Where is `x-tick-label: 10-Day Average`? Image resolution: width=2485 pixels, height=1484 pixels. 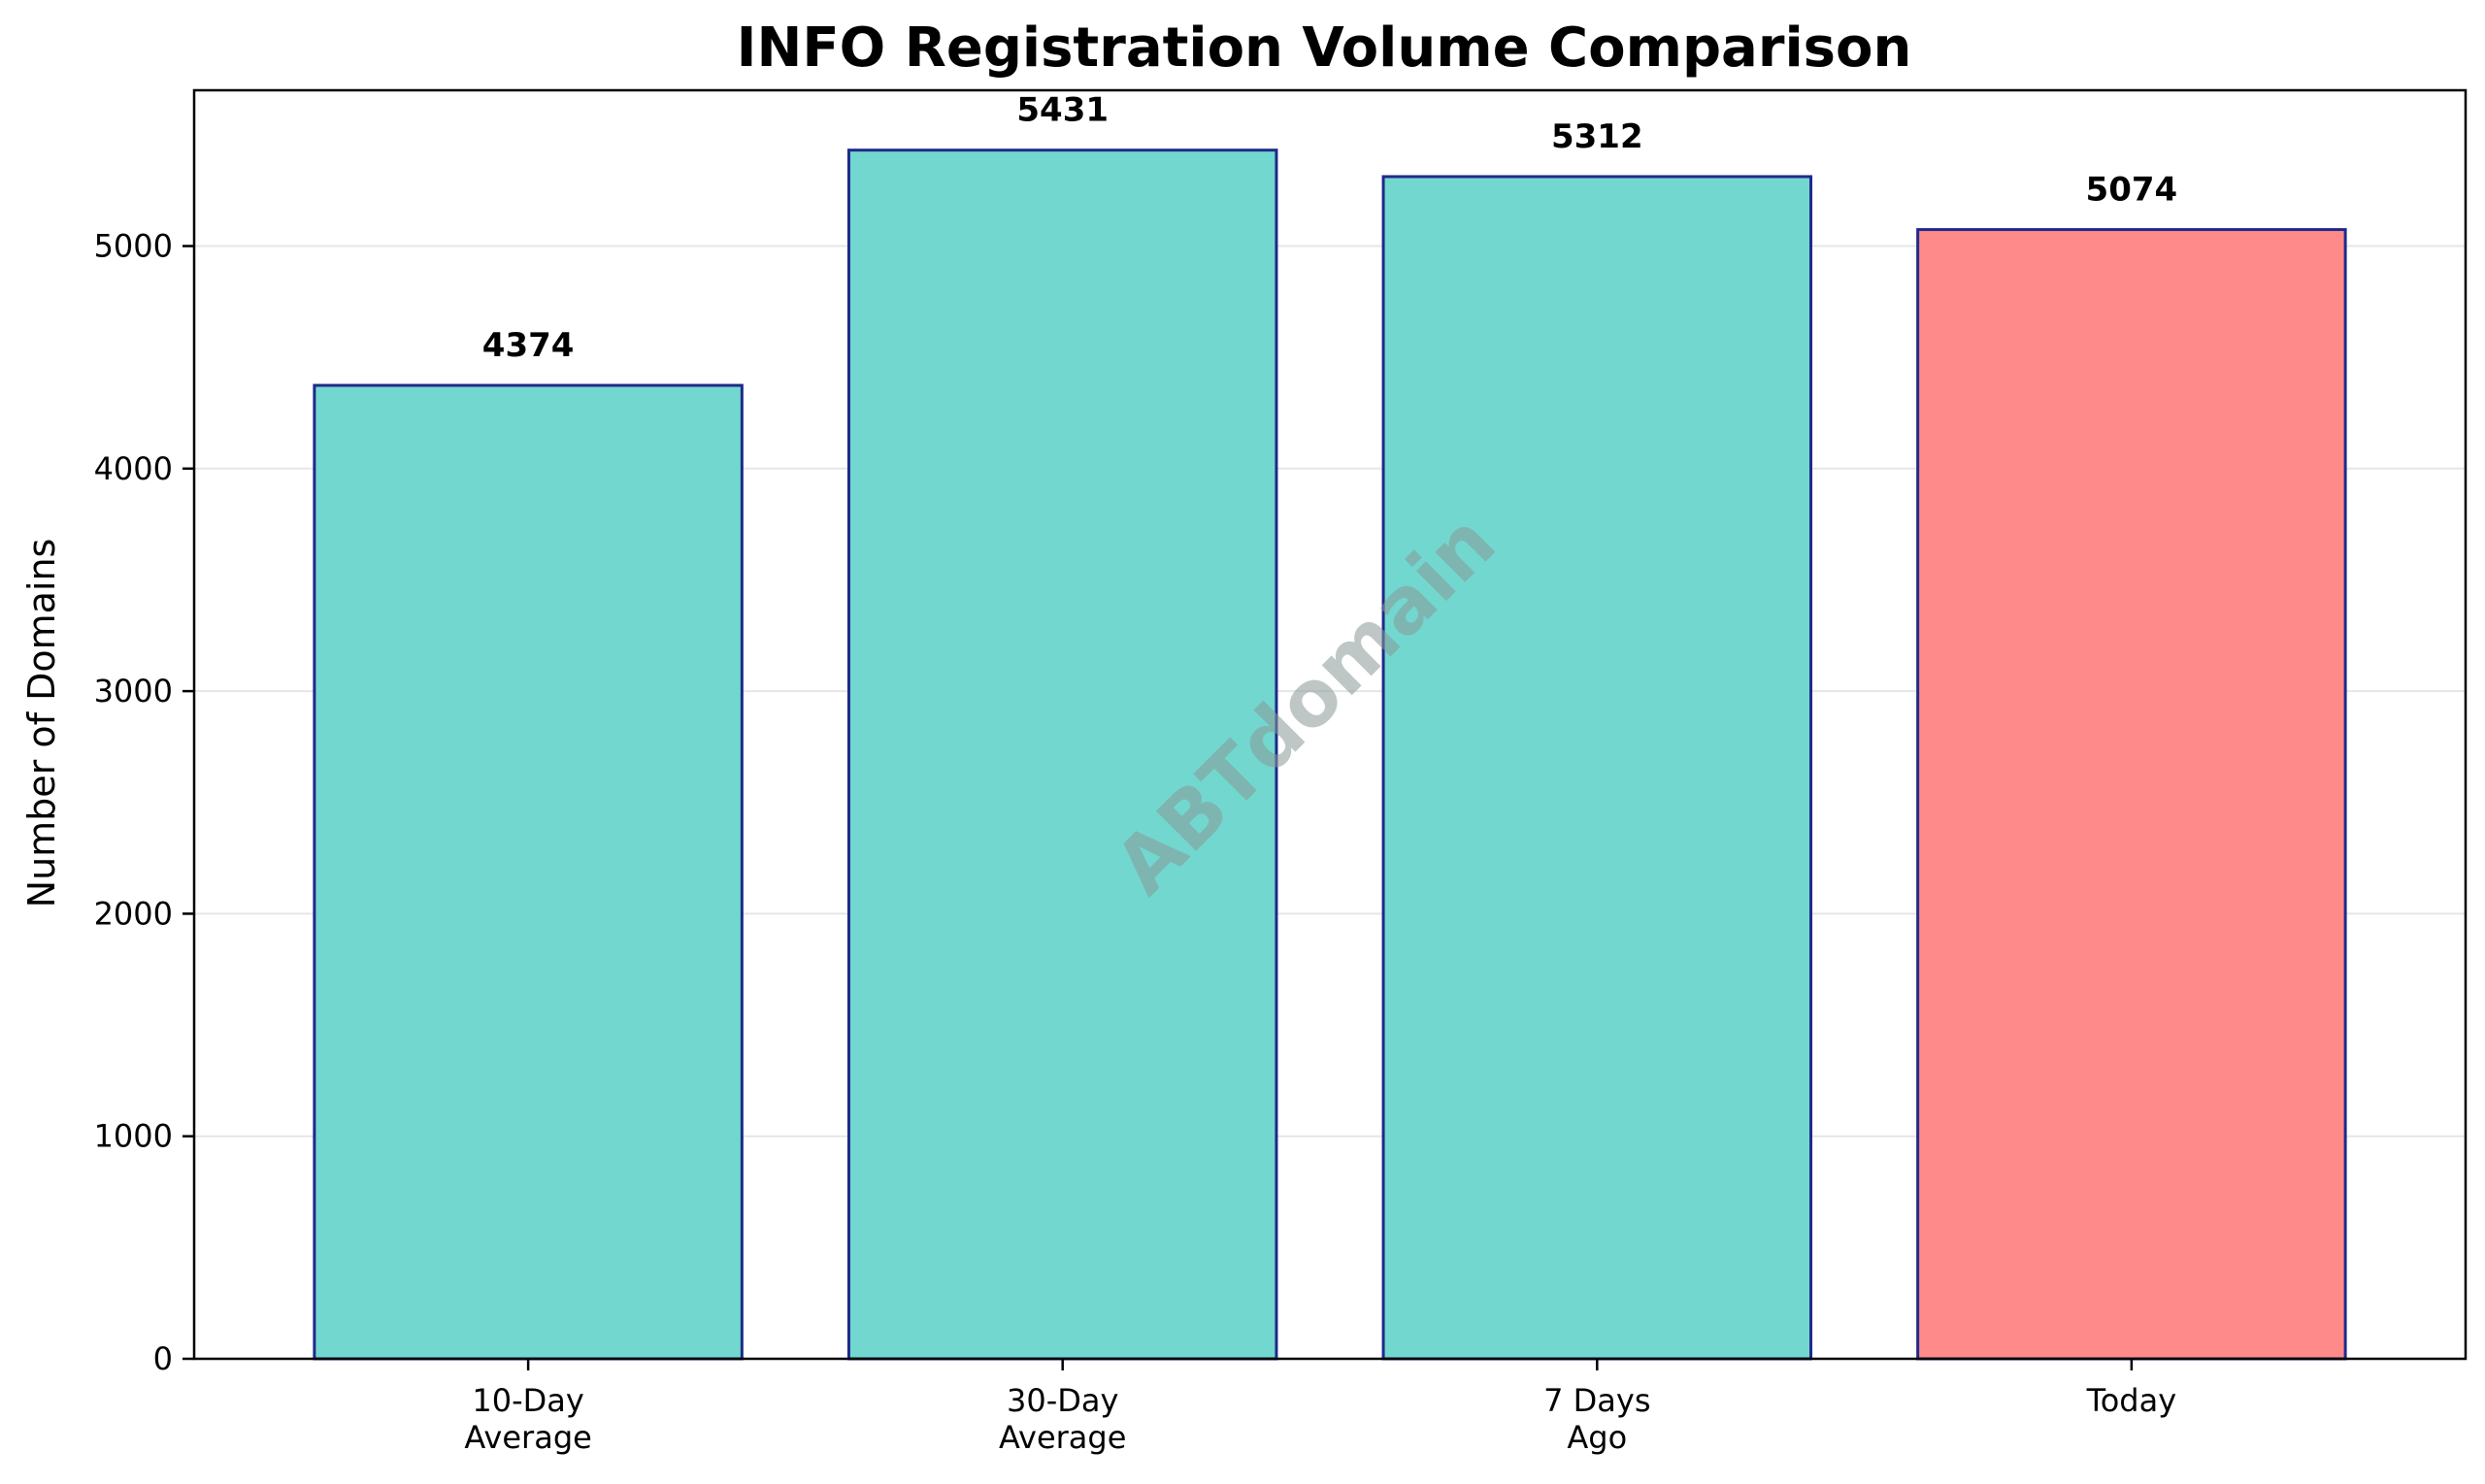 x-tick-label: 10-Day Average is located at coordinates (527, 1419).